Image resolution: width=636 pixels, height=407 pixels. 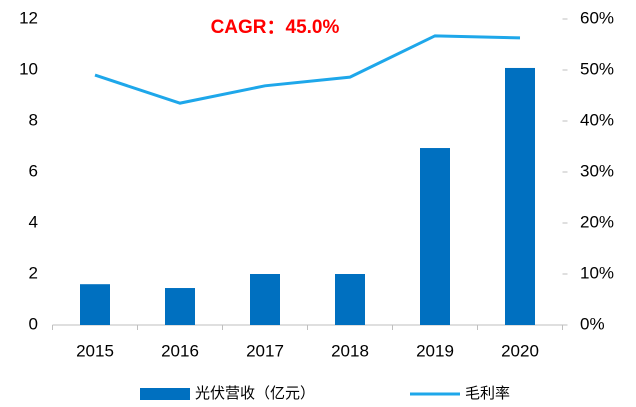 What do you see at coordinates (275, 27) in the screenshot?
I see `annotation: CAGR：45.0%` at bounding box center [275, 27].